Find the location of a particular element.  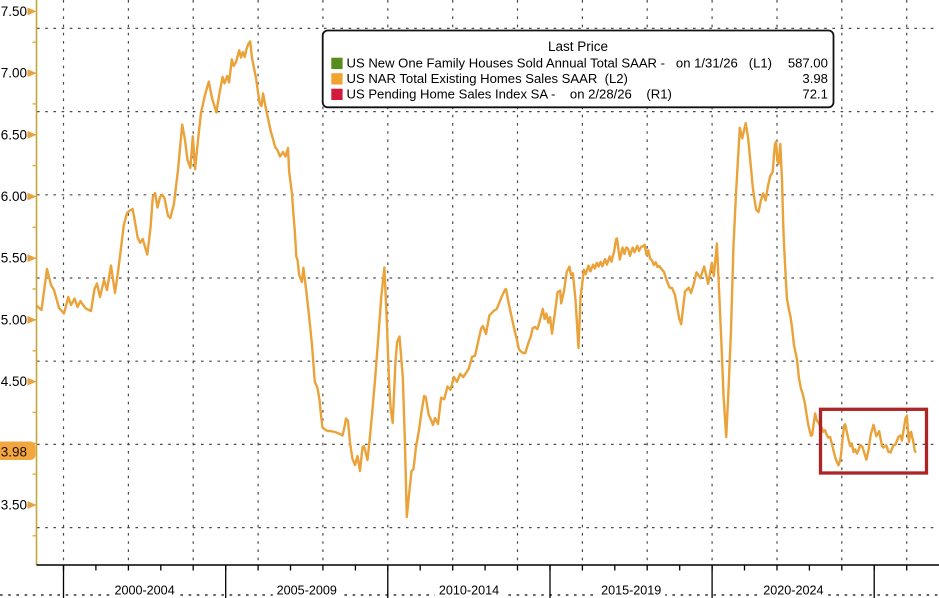

svg-text: 4.50 is located at coordinates (14, 381).